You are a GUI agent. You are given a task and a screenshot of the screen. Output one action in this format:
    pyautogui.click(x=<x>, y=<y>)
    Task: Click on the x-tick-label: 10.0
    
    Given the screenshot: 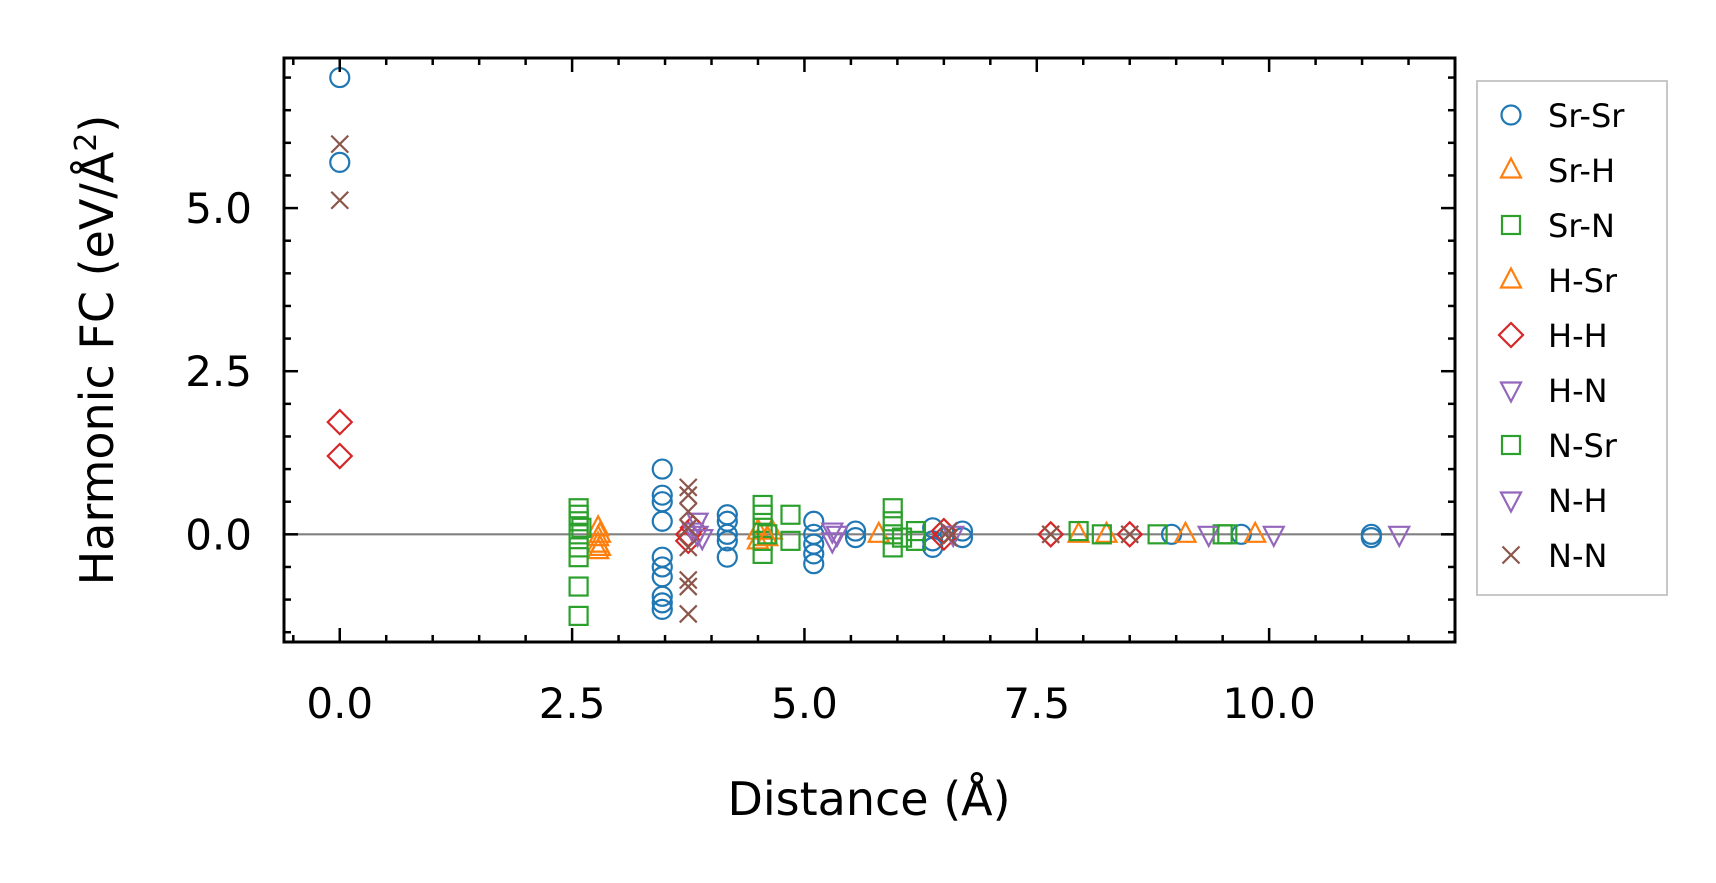 What is the action you would take?
    pyautogui.click(x=1269, y=703)
    